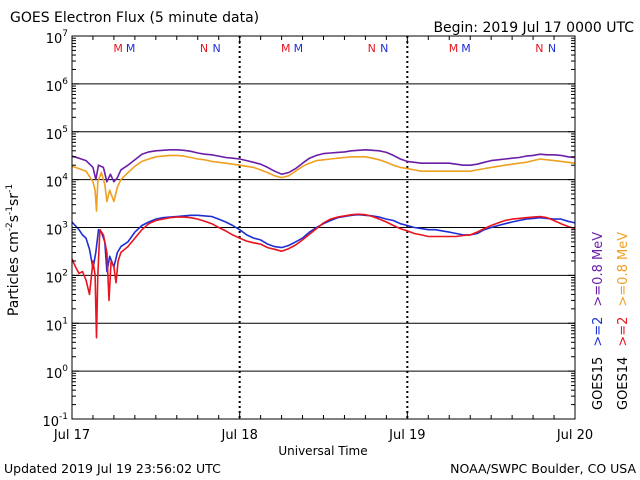 The image size is (640, 480). What do you see at coordinates (406, 435) in the screenshot?
I see `x-tick-label: Jul 19` at bounding box center [406, 435].